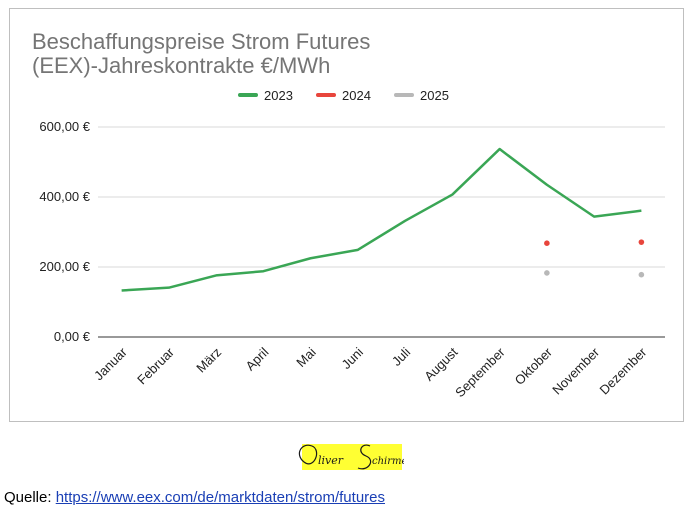 Image resolution: width=693 pixels, height=515 pixels. Describe the element at coordinates (64, 126) in the screenshot. I see `y-tick-label: 600,00 €` at that location.